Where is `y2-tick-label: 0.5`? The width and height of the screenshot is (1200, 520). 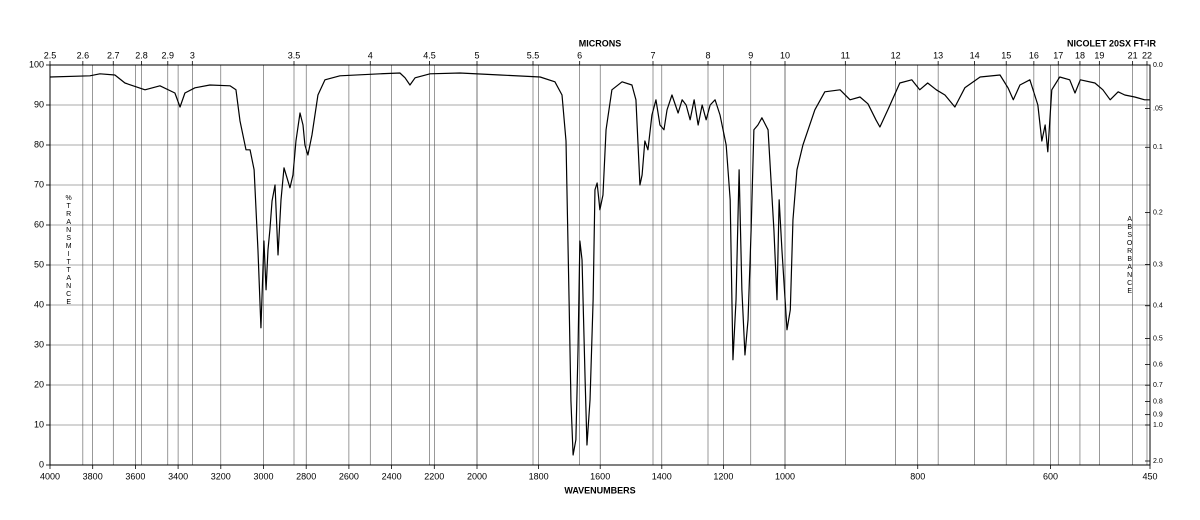 y2-tick-label: 0.5 is located at coordinates (1158, 338).